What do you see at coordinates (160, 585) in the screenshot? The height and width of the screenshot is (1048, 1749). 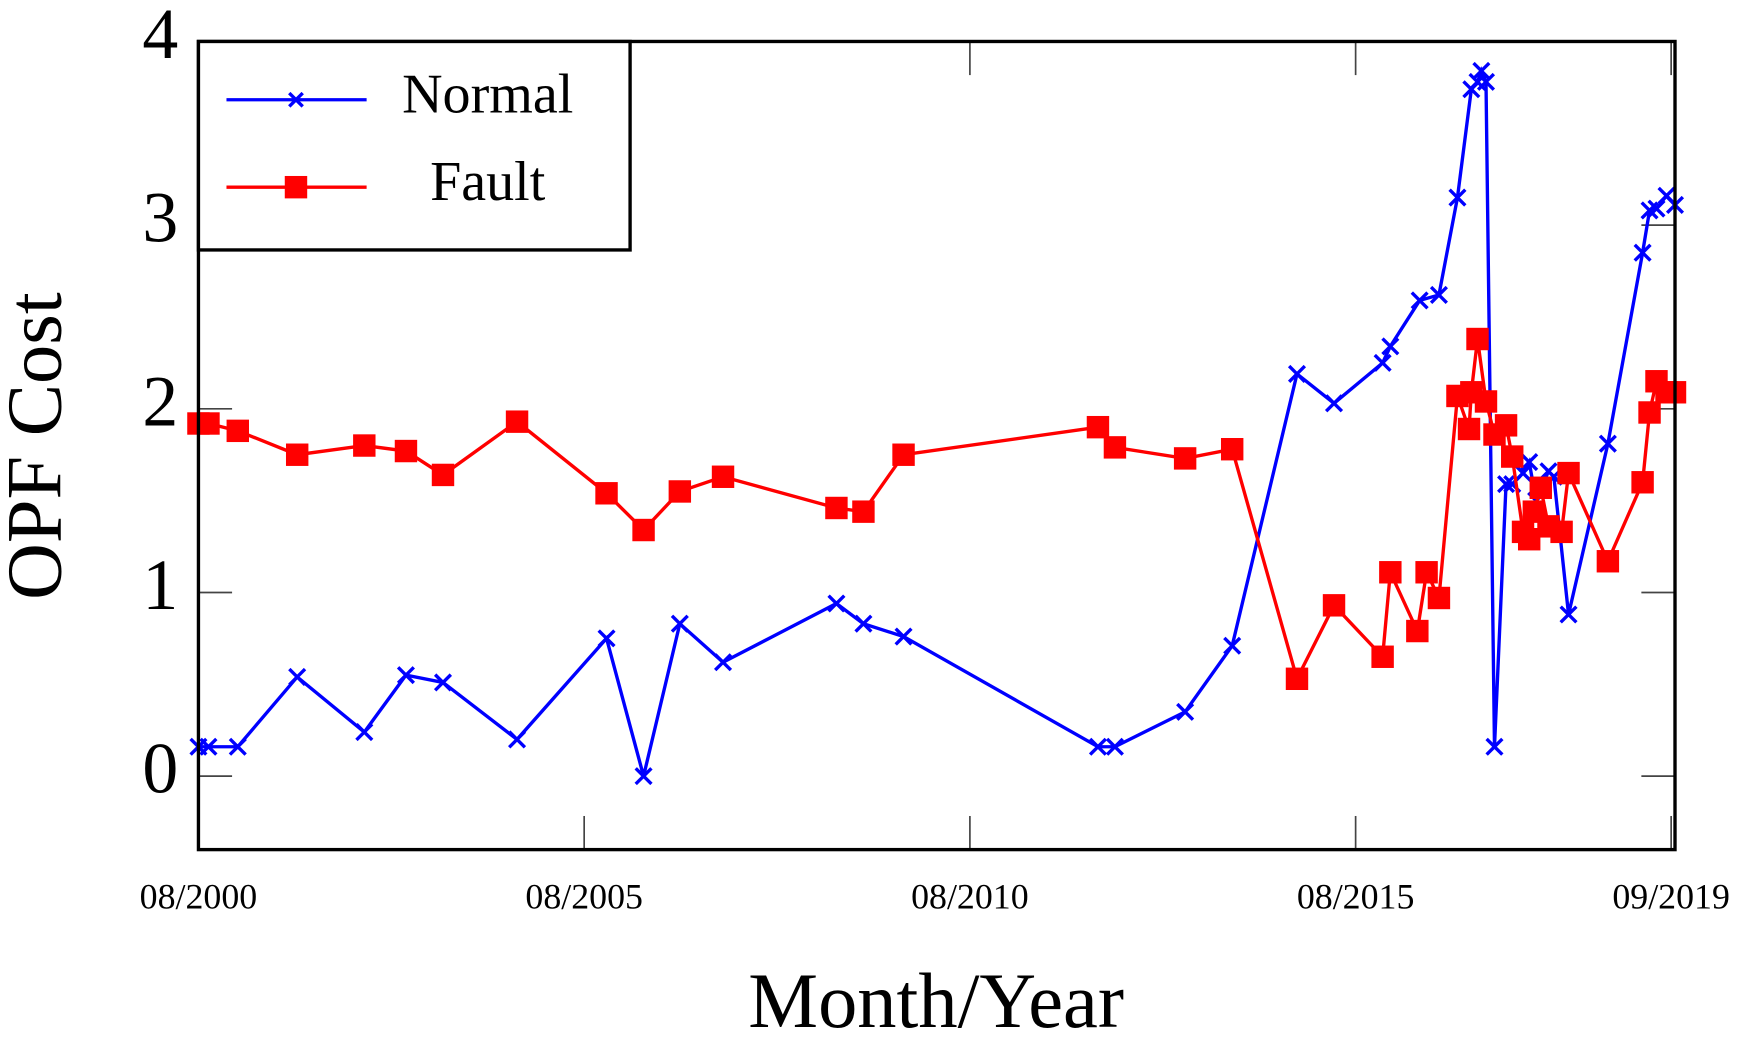 I see `y-tick-label: 1` at bounding box center [160, 585].